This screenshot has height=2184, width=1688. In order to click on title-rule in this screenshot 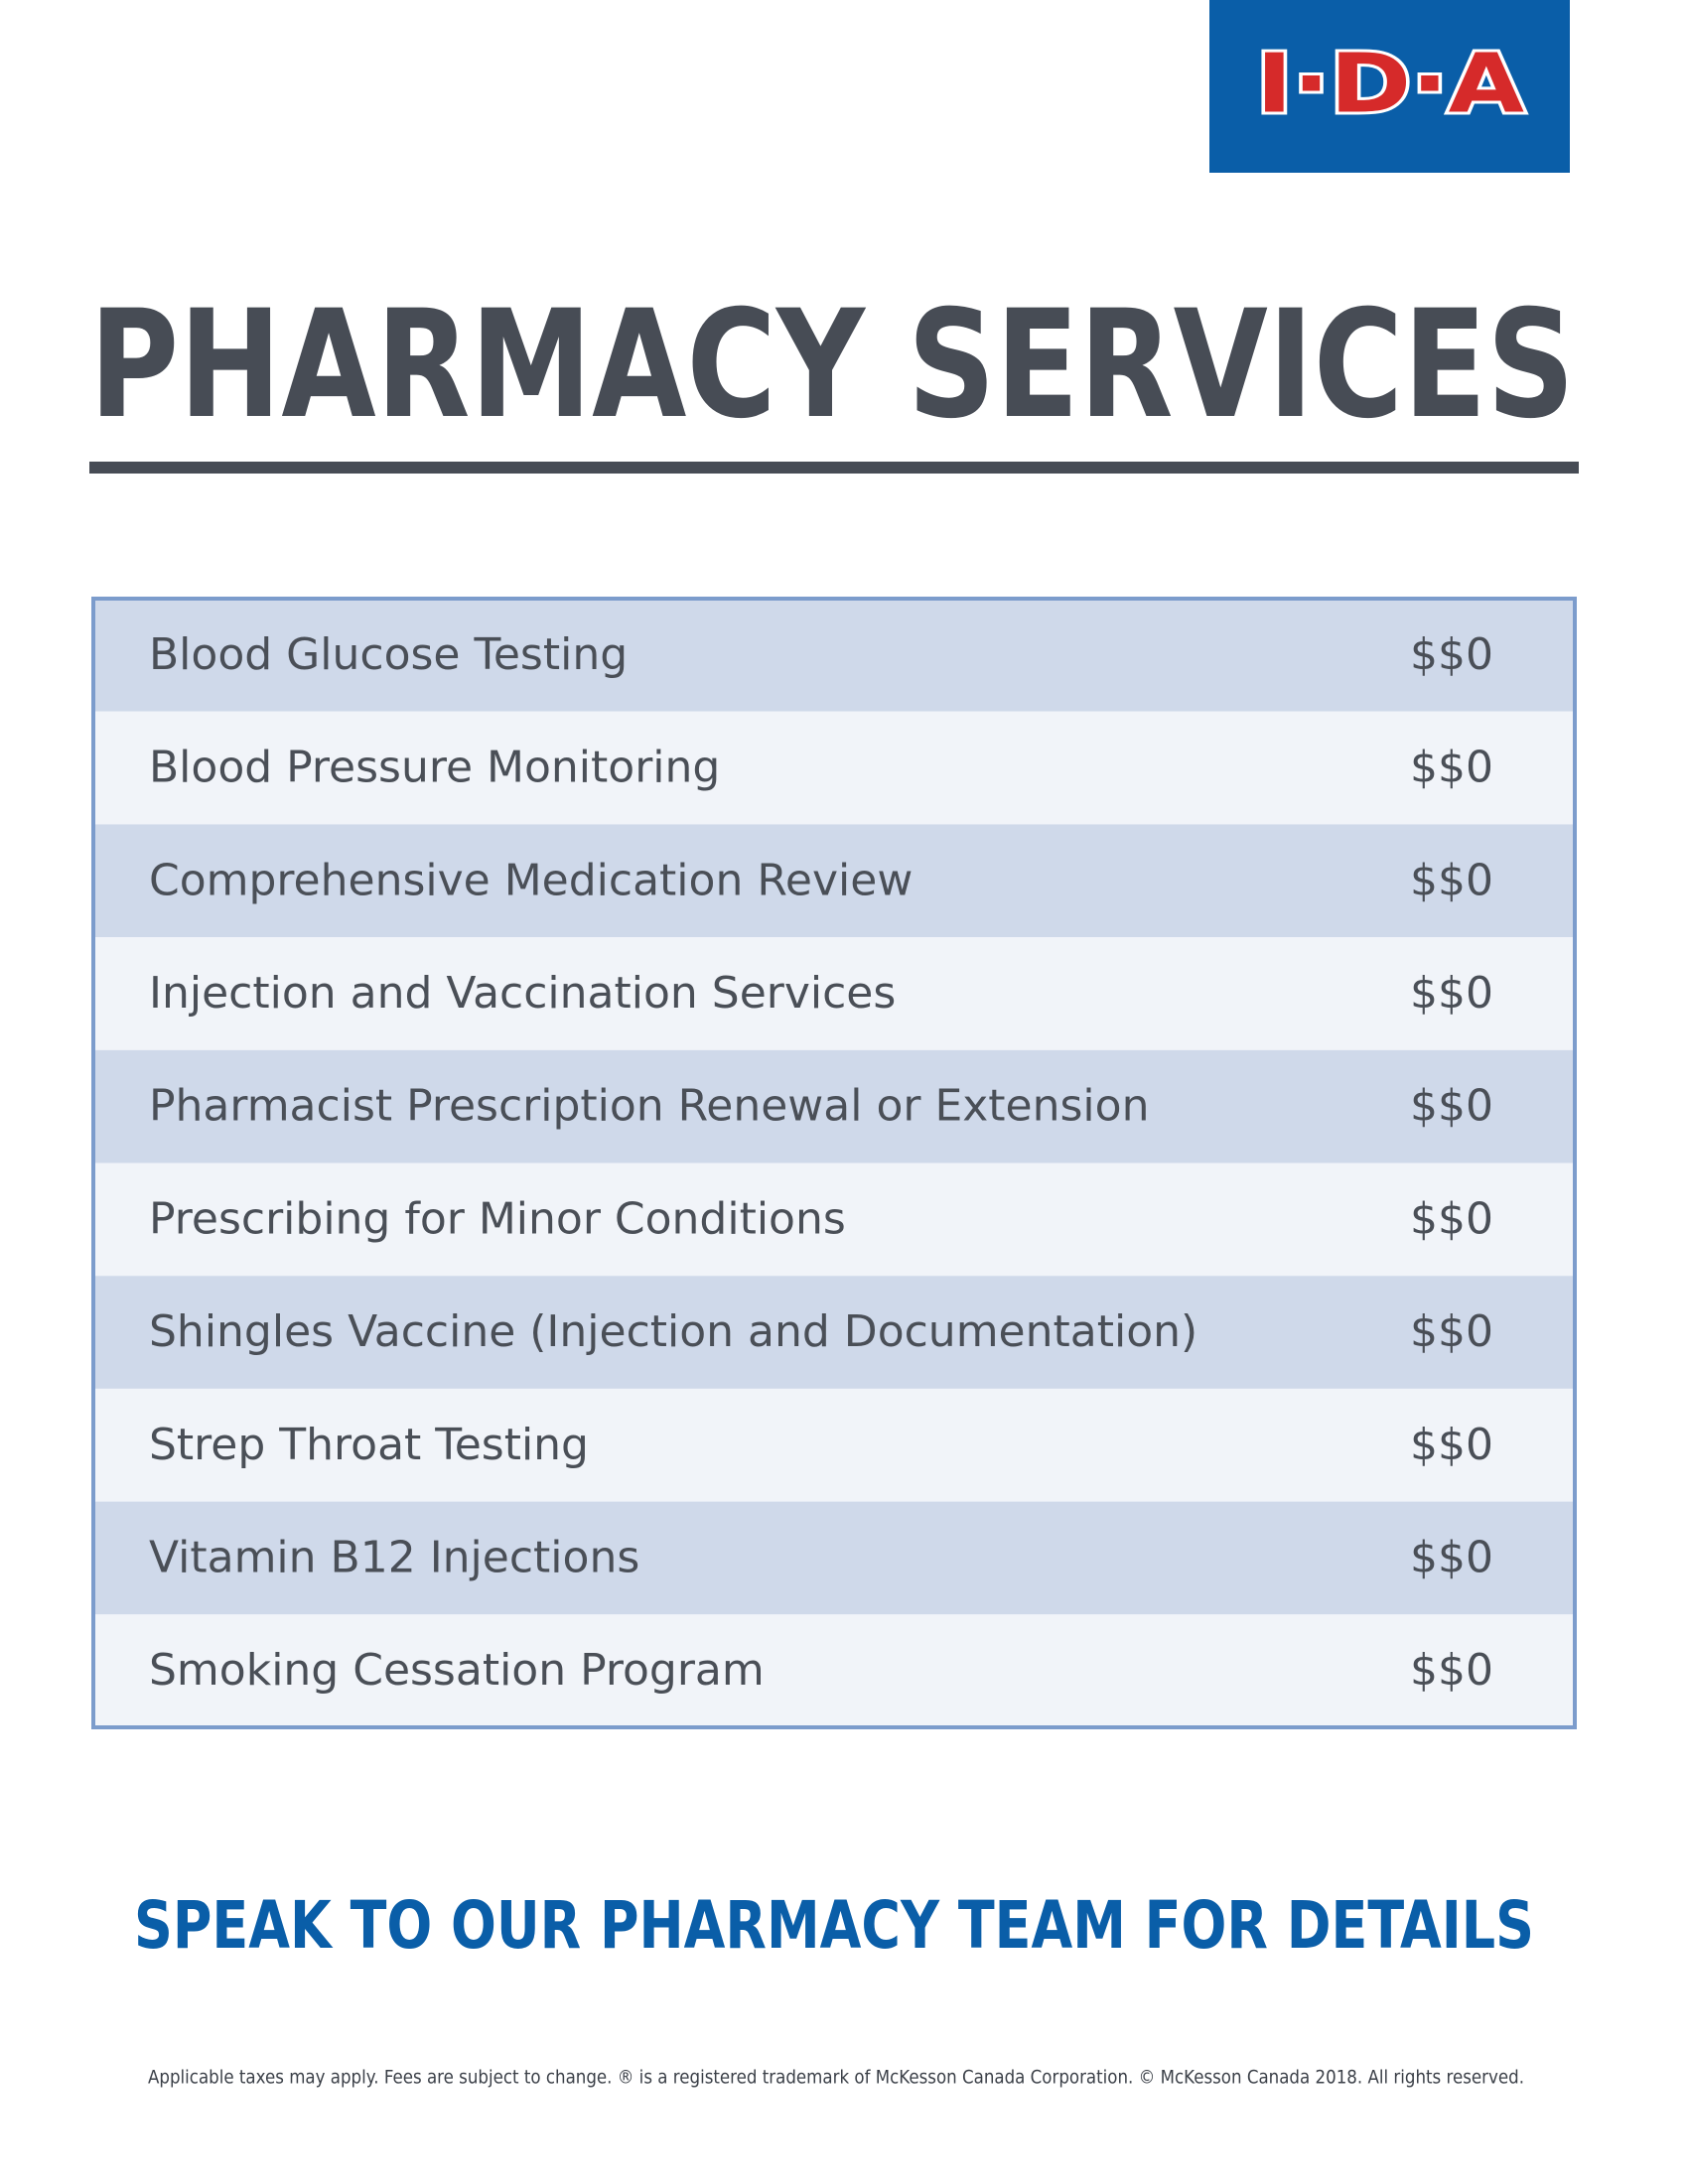, I will do `click(834, 468)`.